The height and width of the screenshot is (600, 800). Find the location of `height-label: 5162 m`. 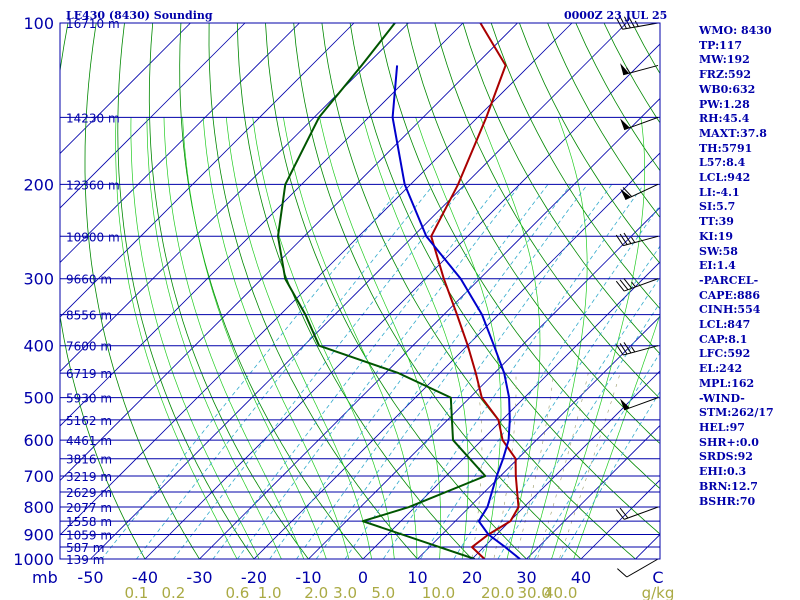

height-label: 5162 m is located at coordinates (89, 421).